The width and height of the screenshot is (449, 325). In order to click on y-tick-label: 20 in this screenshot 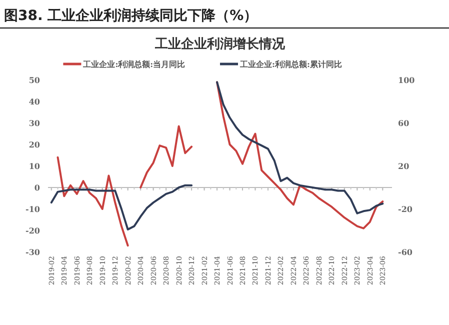, I will do `click(34, 145)`.